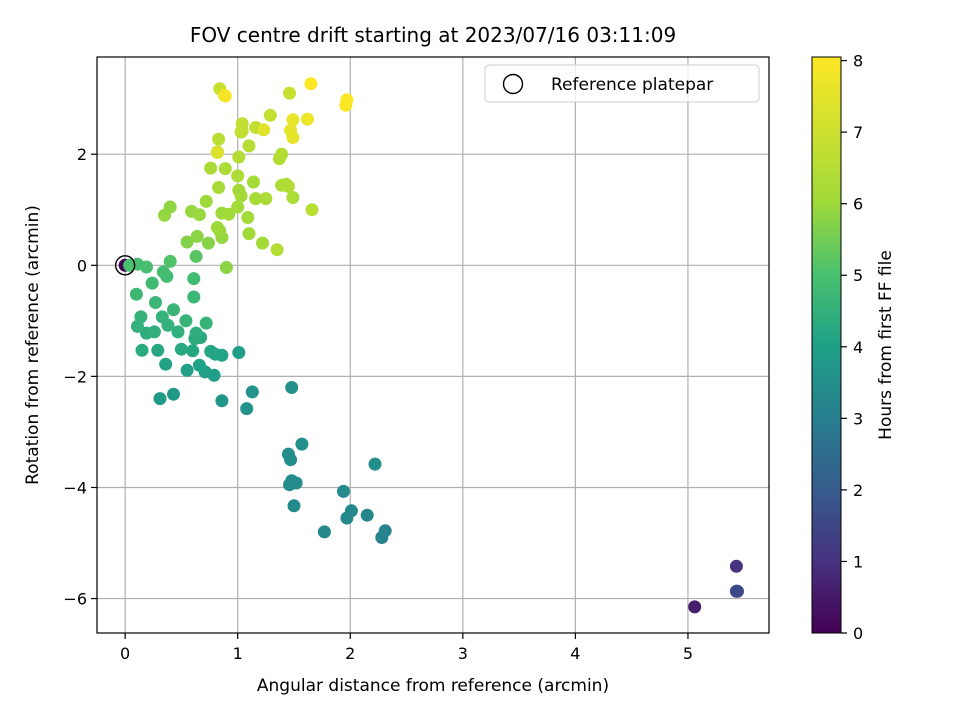  What do you see at coordinates (350, 653) in the screenshot?
I see `x-tick-label: 2` at bounding box center [350, 653].